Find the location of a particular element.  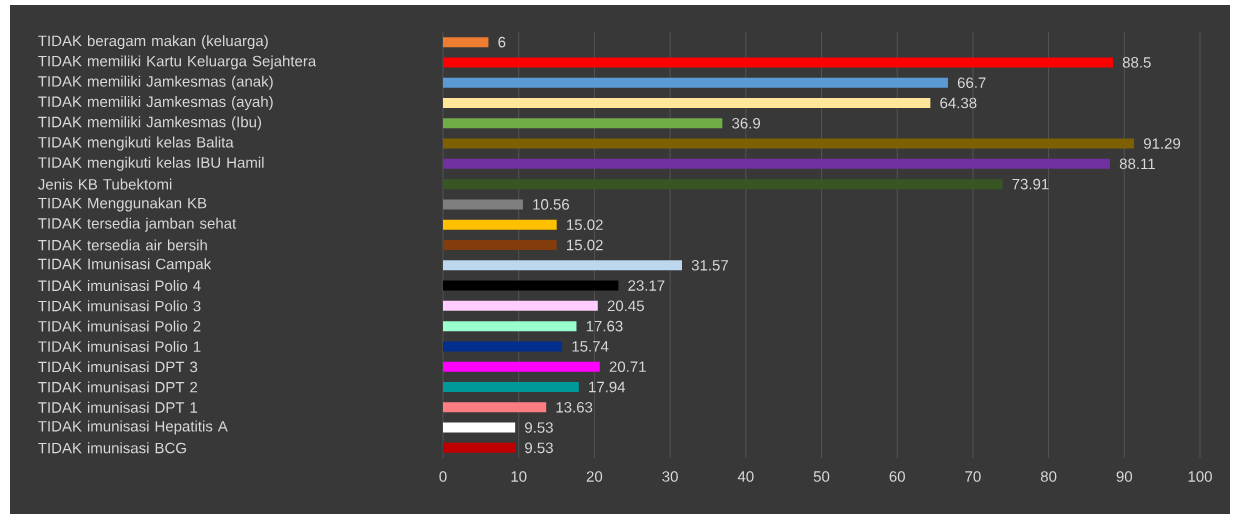

data-label: 13.63 is located at coordinates (574, 407).